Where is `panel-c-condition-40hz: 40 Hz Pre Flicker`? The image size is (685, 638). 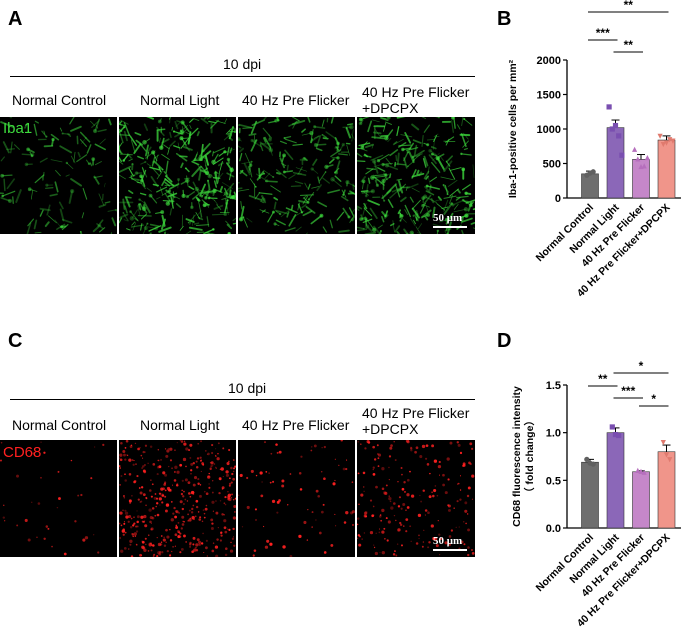
panel-c-condition-40hz: 40 Hz Pre Flicker is located at coordinates (295, 425).